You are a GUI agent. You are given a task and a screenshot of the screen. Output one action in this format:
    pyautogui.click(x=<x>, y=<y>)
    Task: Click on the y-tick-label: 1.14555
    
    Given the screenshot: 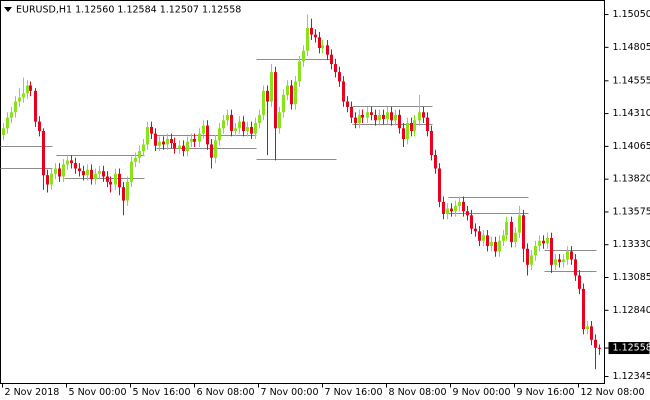 What is the action you would take?
    pyautogui.click(x=631, y=80)
    